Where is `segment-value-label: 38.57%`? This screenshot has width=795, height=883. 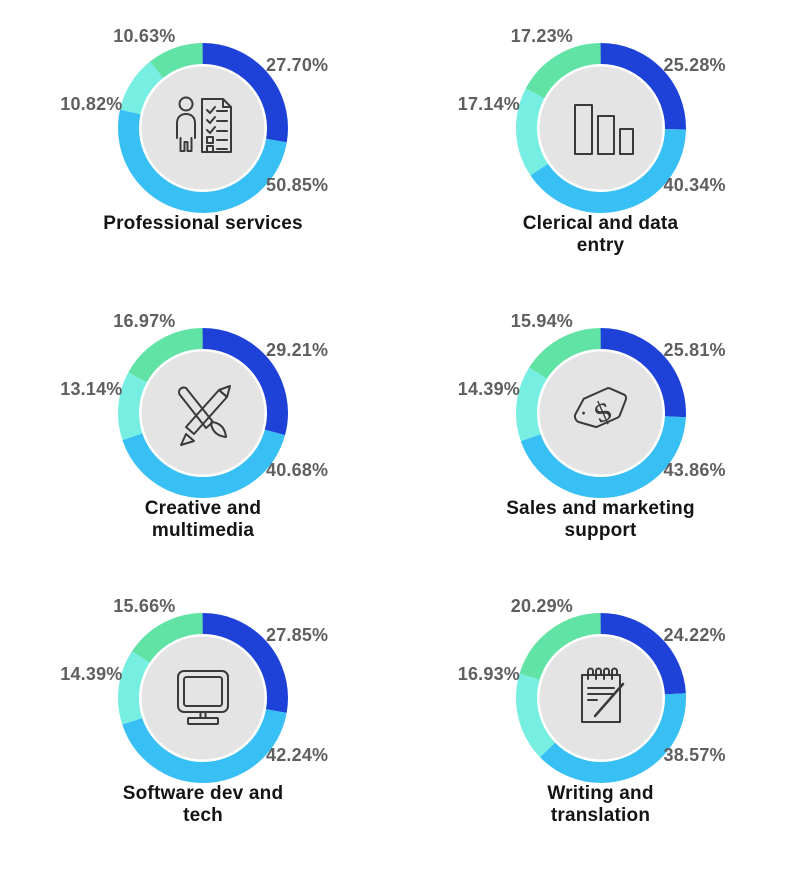 segment-value-label: 38.57% is located at coordinates (694, 755).